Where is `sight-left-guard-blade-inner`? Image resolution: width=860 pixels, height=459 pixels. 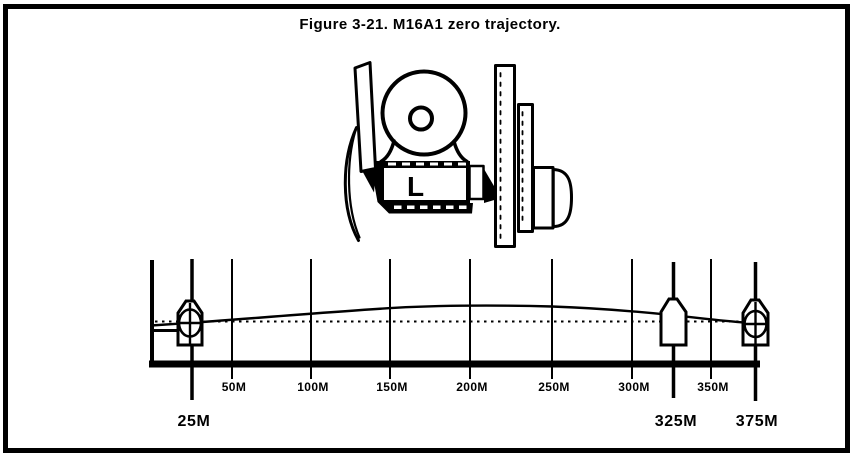
sight-left-guard-blade-inner is located at coordinates (354, 184).